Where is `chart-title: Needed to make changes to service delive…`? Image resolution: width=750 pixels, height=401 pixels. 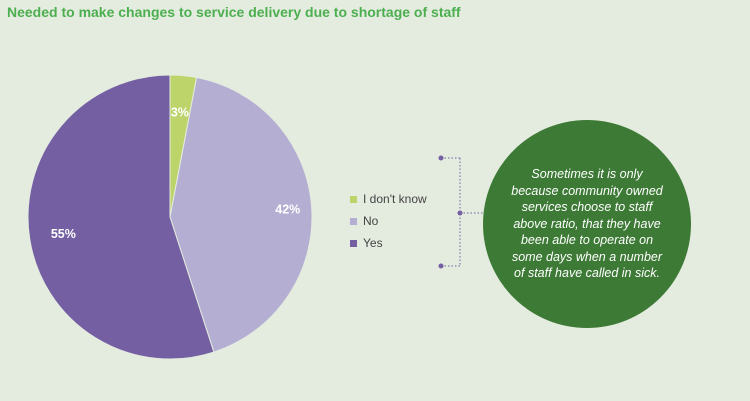 chart-title: Needed to make changes to service delive… is located at coordinates (234, 12).